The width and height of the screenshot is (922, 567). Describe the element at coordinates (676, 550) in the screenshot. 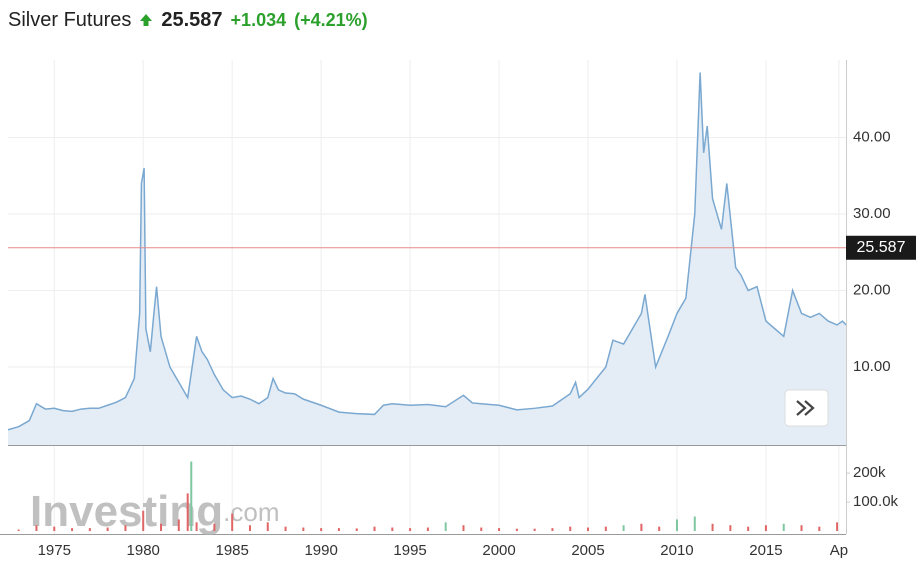

I see `x-tick-label: 2010` at that location.